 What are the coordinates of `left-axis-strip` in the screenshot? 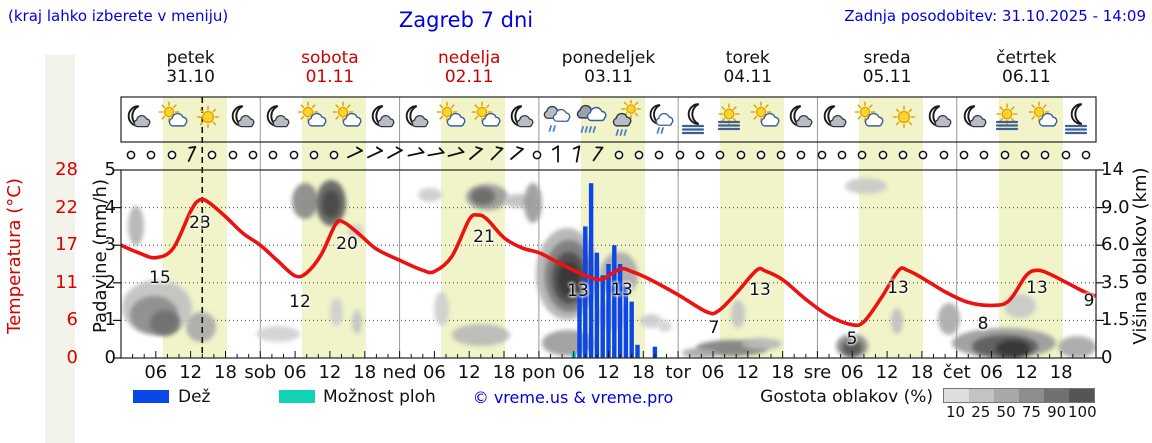 It's located at (60, 249).